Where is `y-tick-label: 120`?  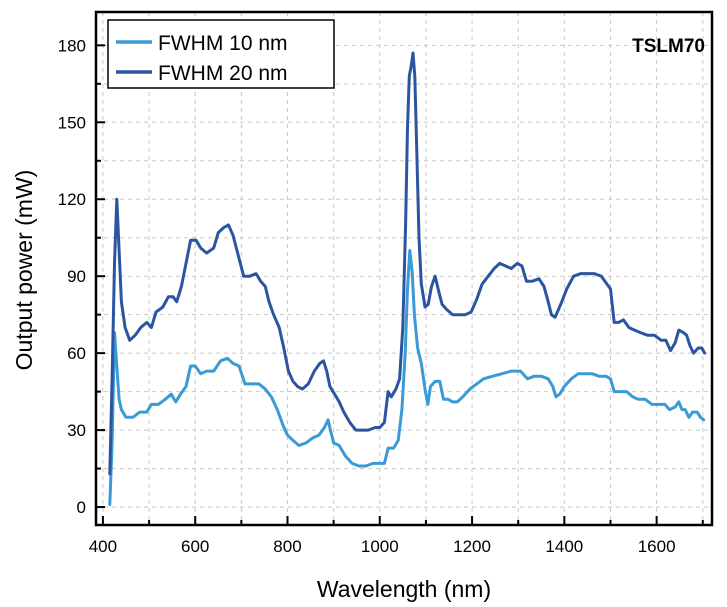
y-tick-label: 120 is located at coordinates (72, 199).